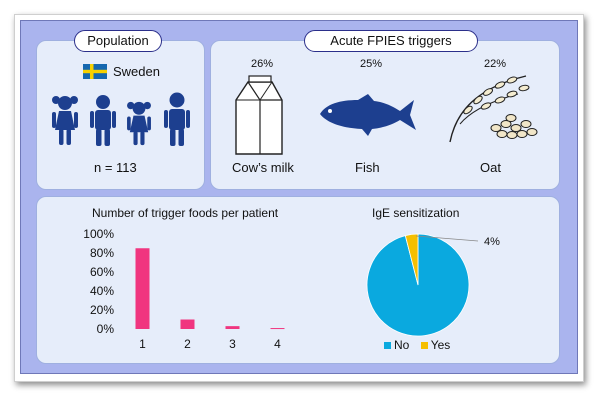 The height and width of the screenshot is (400, 600). I want to click on oat-icon, so click(493, 109).